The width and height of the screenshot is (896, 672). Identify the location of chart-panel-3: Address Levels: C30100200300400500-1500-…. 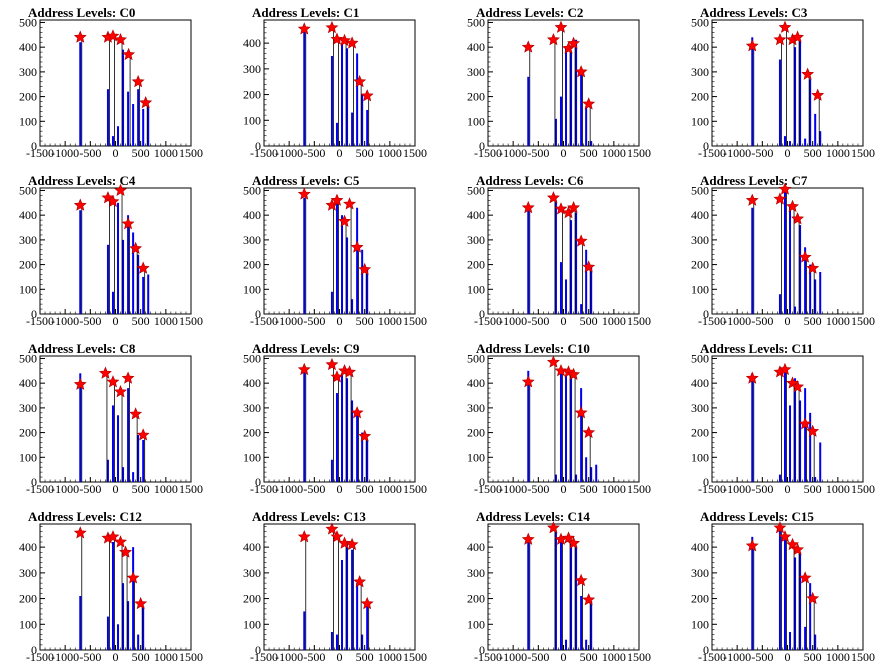
(783, 82).